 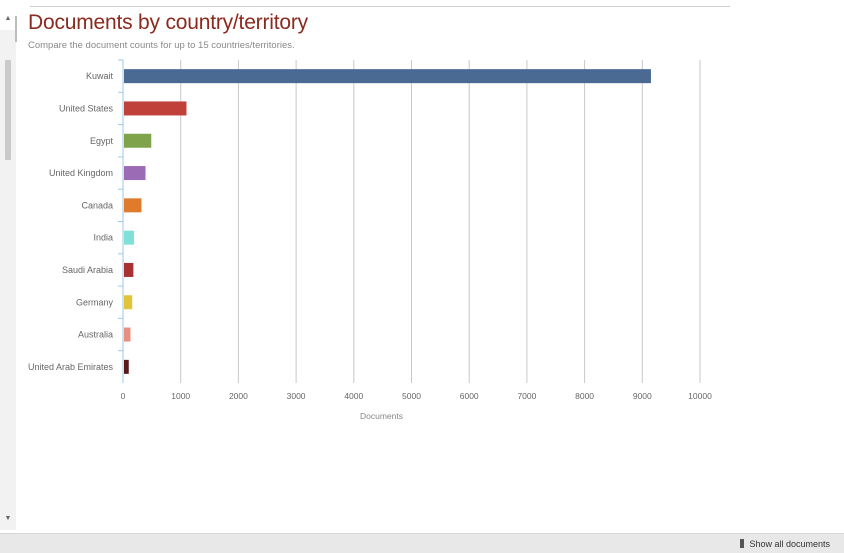 What do you see at coordinates (700, 396) in the screenshot?
I see `x-tick-label: 10000` at bounding box center [700, 396].